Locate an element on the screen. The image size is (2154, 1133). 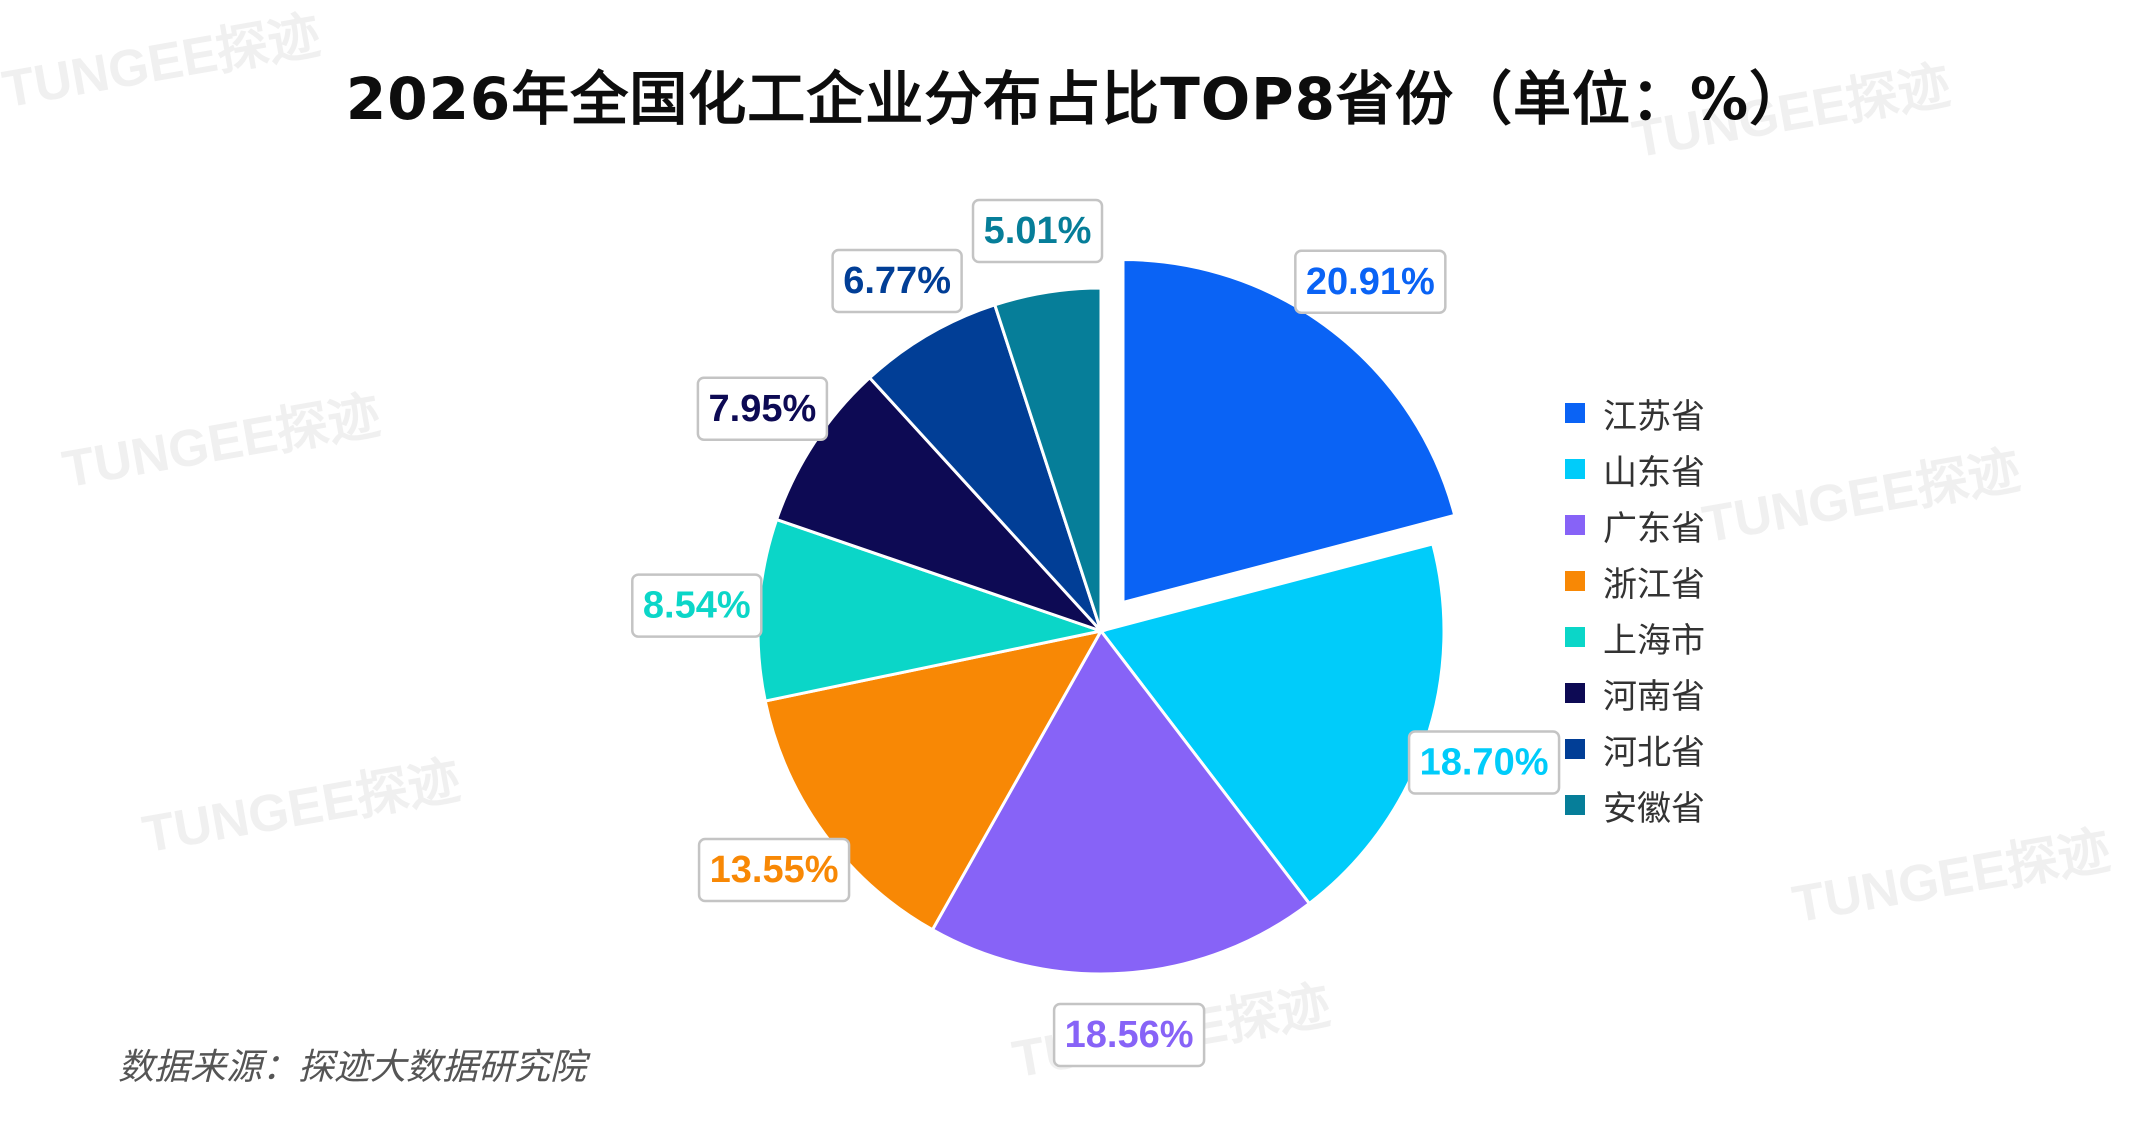
data-label-text-3: 13.55% is located at coordinates (774, 870).